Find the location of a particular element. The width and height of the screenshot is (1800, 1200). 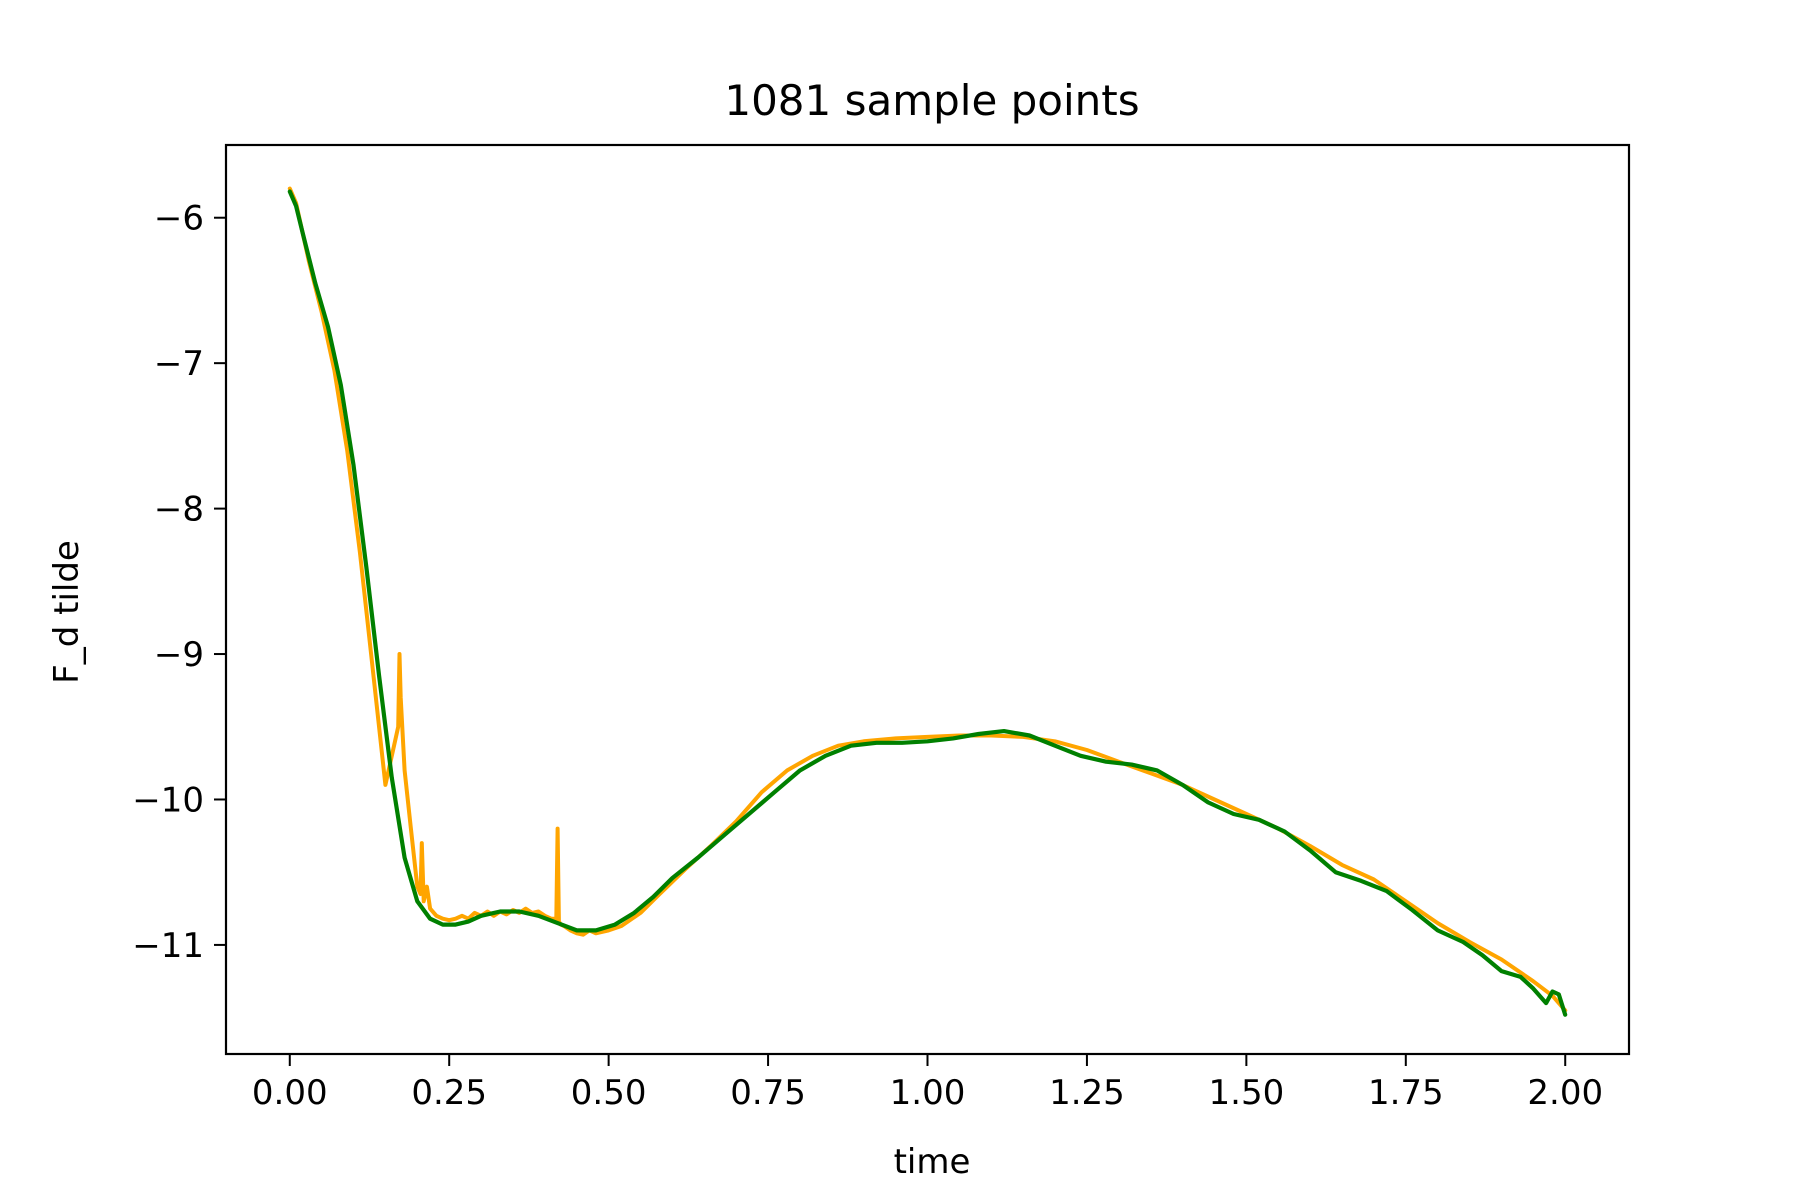

x-axis: 0.00 0.25 0.50 0.75 1.00 1.25 1.50 1.75 2.00 is located at coordinates (927, 1083).